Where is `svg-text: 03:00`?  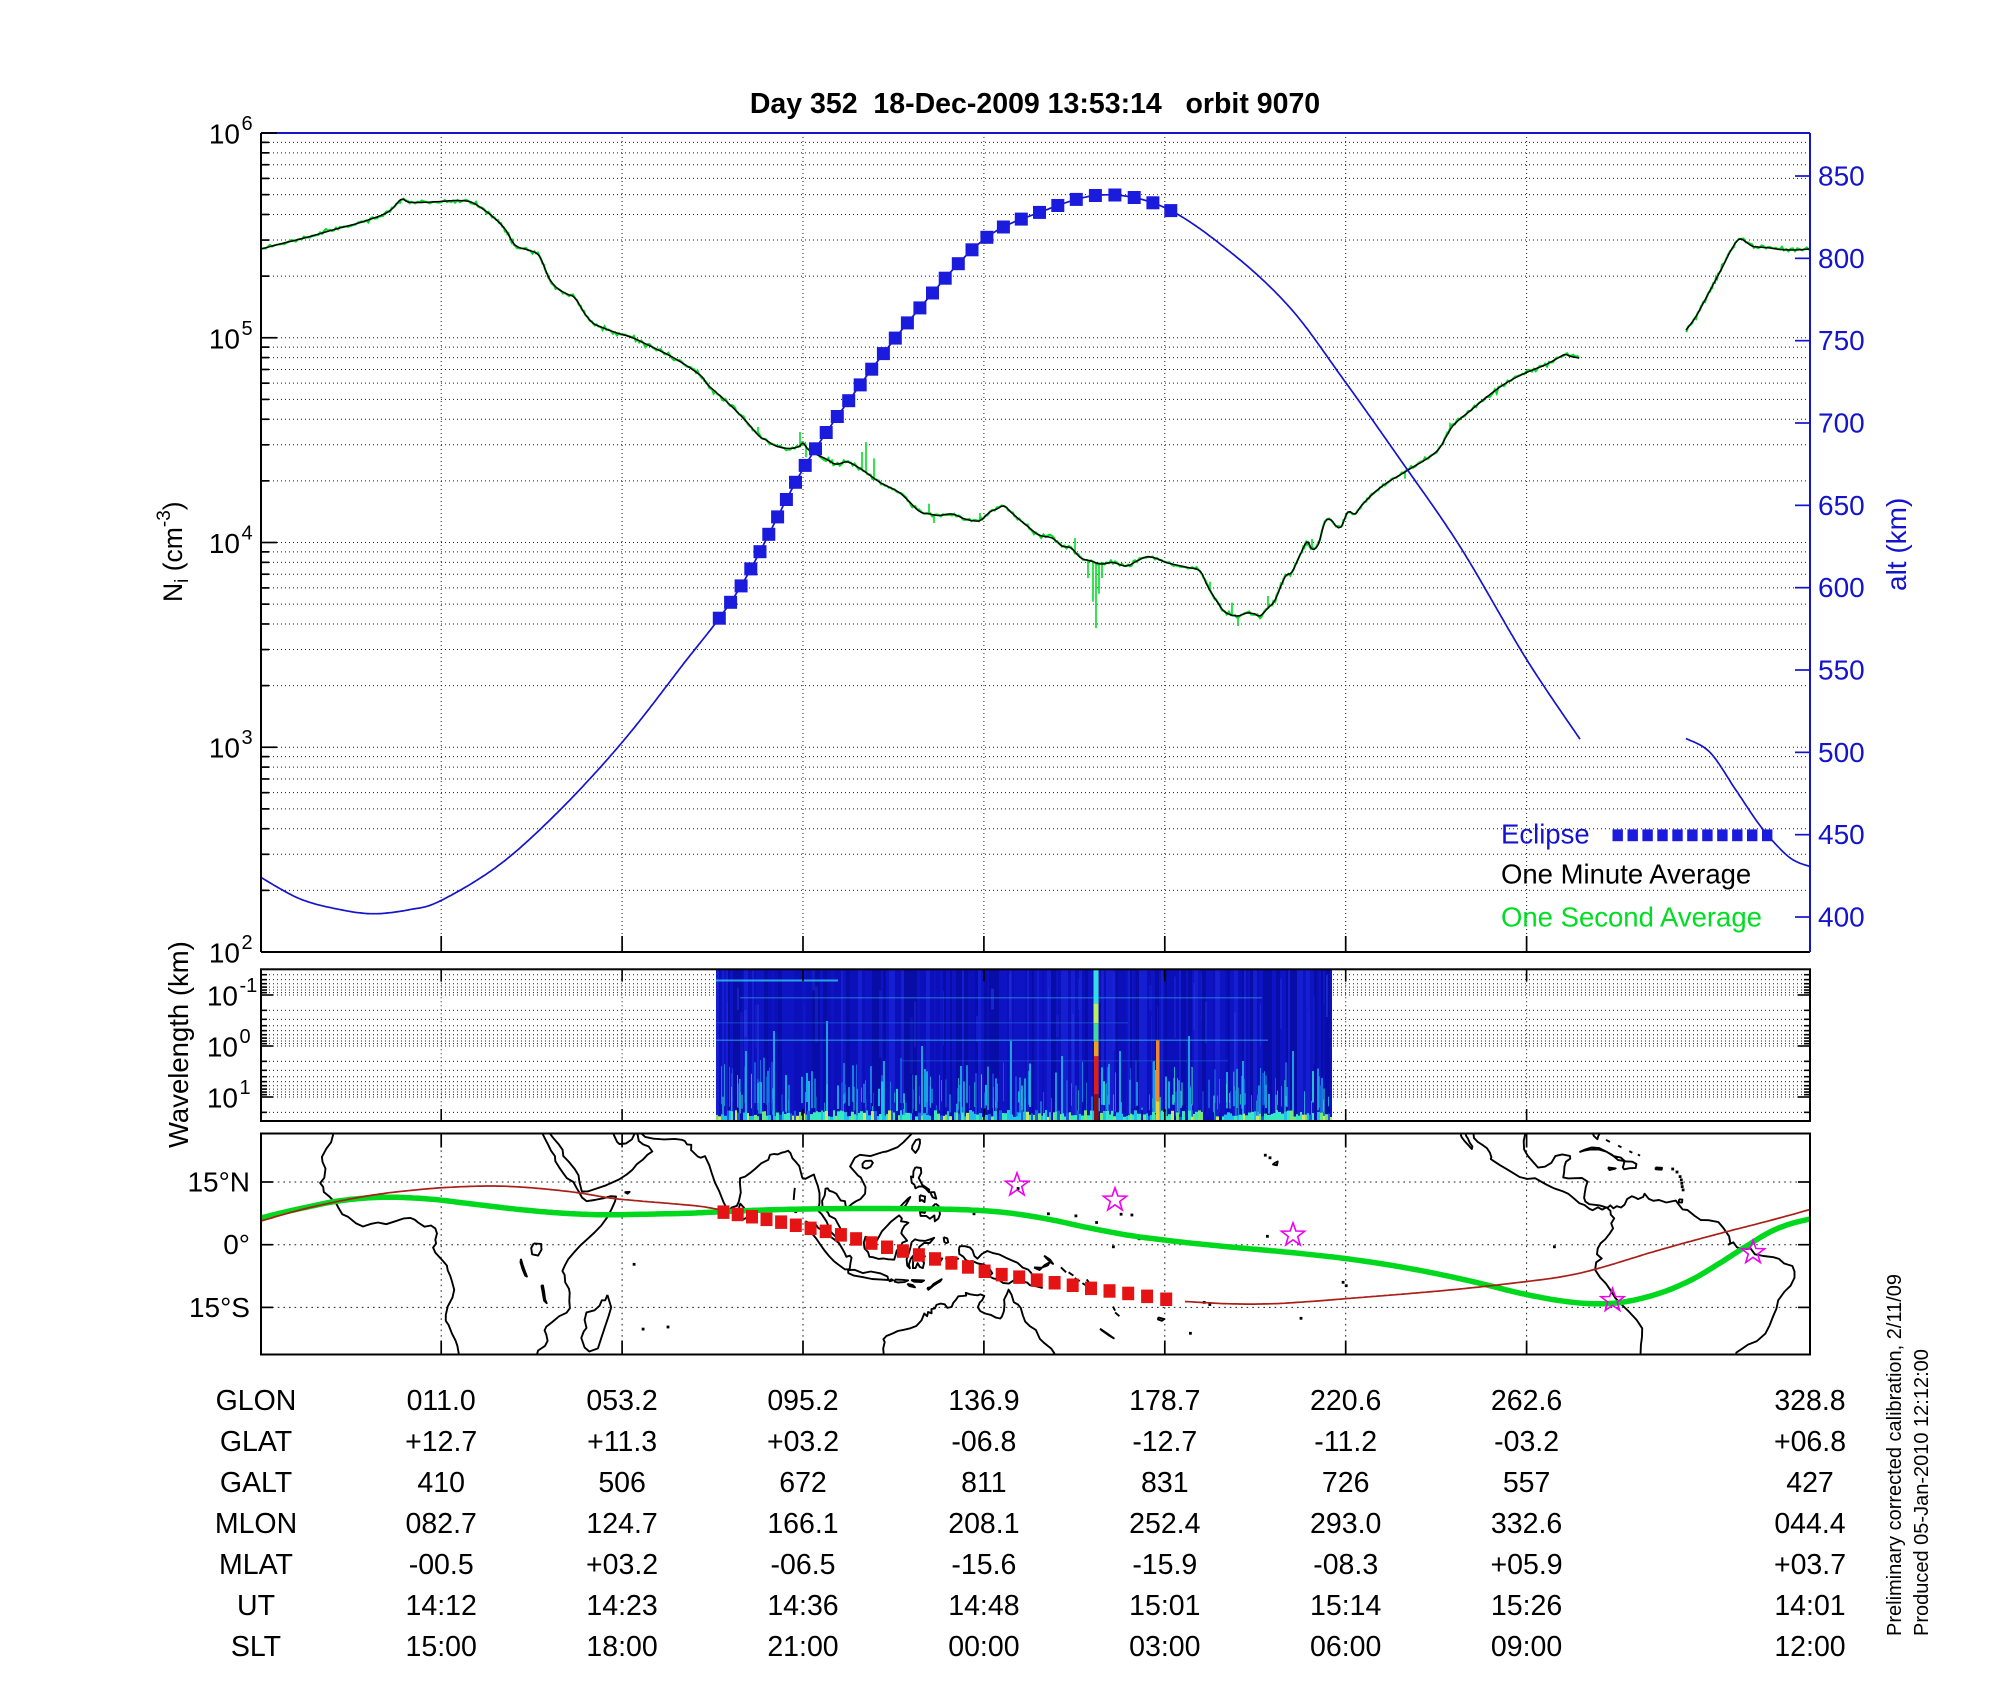
svg-text: 03:00 is located at coordinates (1164, 1647).